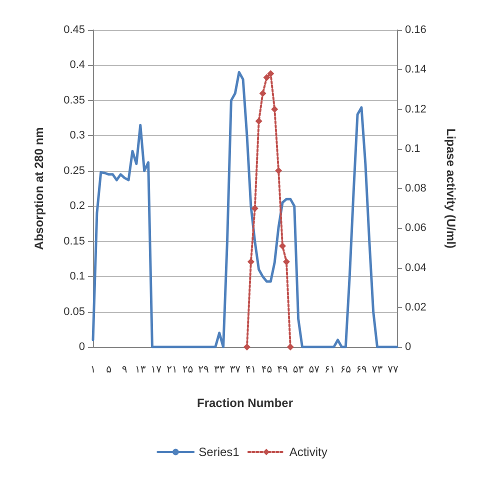 This screenshot has width=484, height=477. What do you see at coordinates (245, 403) in the screenshot?
I see `x-axis-title: Fraction Number` at bounding box center [245, 403].